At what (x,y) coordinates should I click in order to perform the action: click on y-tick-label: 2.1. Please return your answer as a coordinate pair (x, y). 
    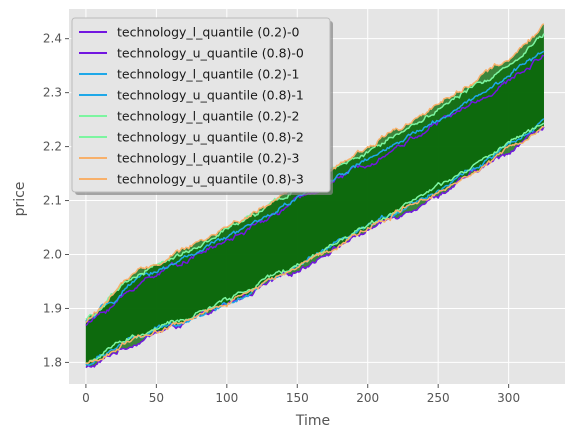
    Looking at the image, I should click on (52, 201).